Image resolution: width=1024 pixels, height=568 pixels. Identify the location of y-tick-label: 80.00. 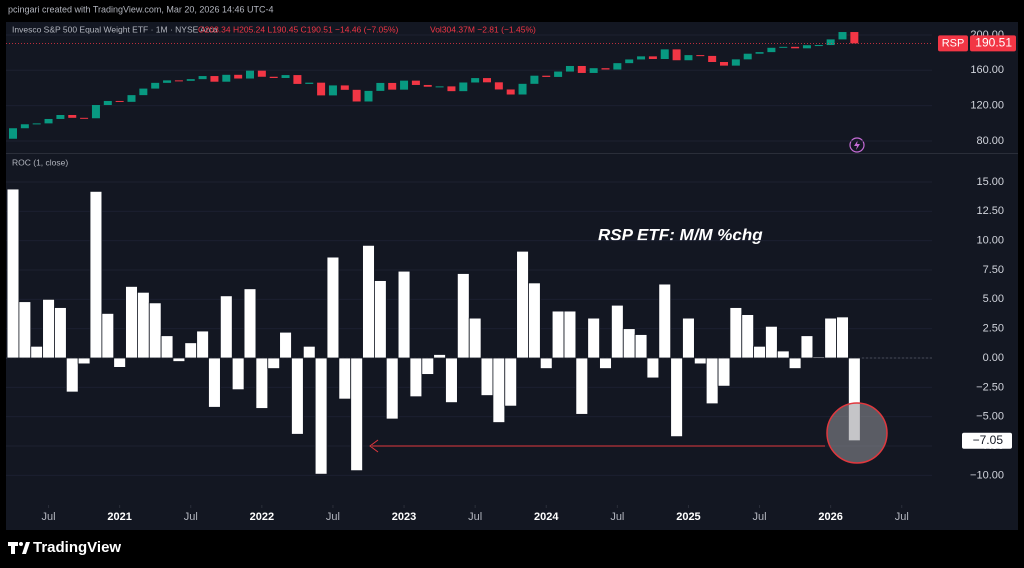
(990, 141).